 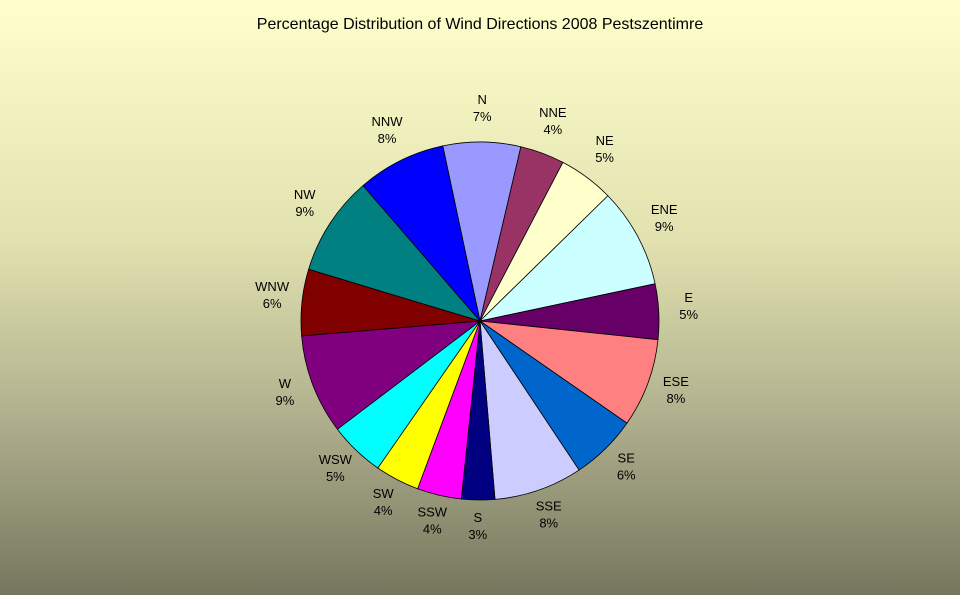 What do you see at coordinates (384, 502) in the screenshot?
I see `data-label-sw: SW 4%` at bounding box center [384, 502].